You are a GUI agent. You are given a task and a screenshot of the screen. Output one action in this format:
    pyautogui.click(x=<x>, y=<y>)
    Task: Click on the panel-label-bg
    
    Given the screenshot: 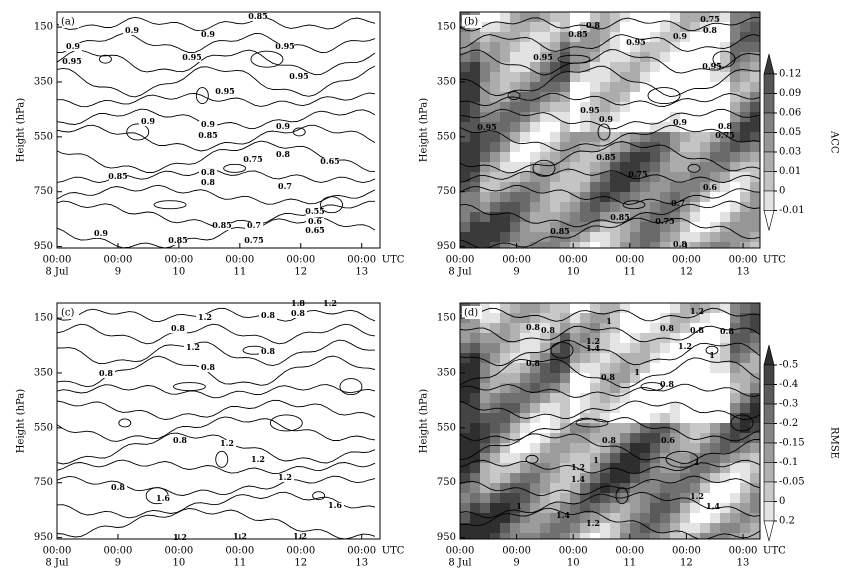 What is the action you would take?
    pyautogui.click(x=472, y=21)
    